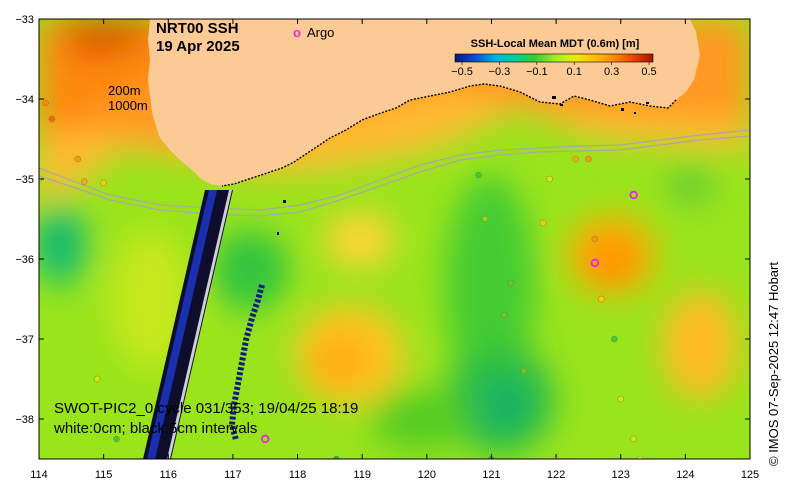  What do you see at coordinates (24, 340) in the screenshot?
I see `y-tick-label: −37` at bounding box center [24, 340].